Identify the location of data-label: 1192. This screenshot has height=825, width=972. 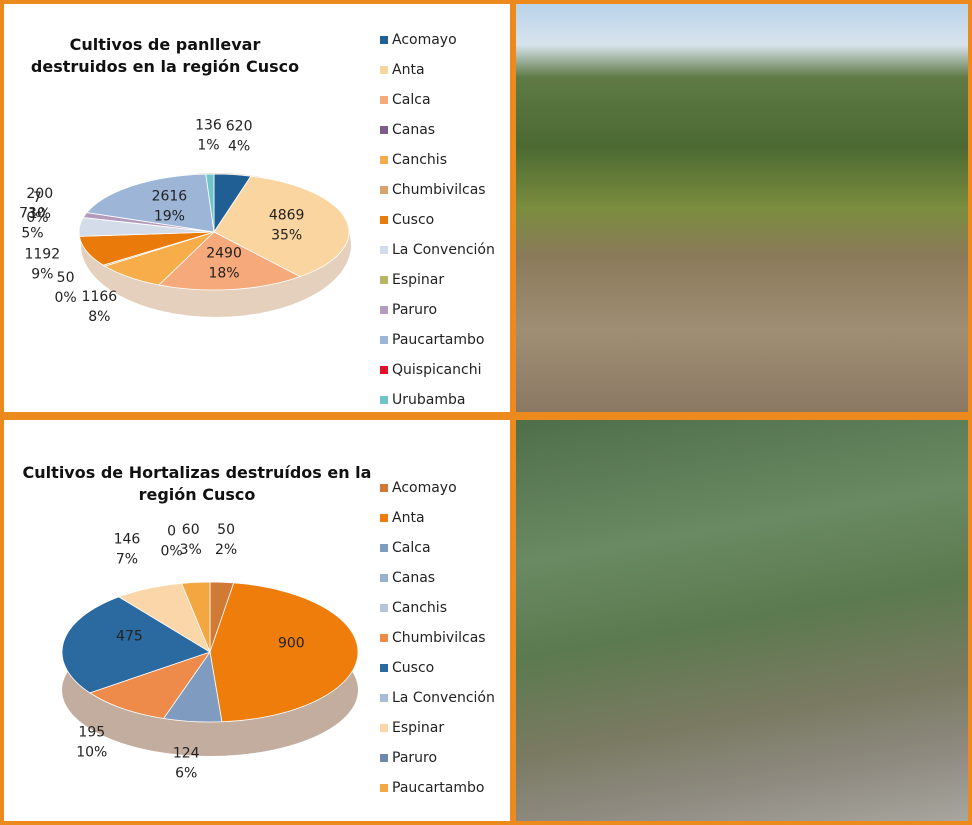
(42, 254).